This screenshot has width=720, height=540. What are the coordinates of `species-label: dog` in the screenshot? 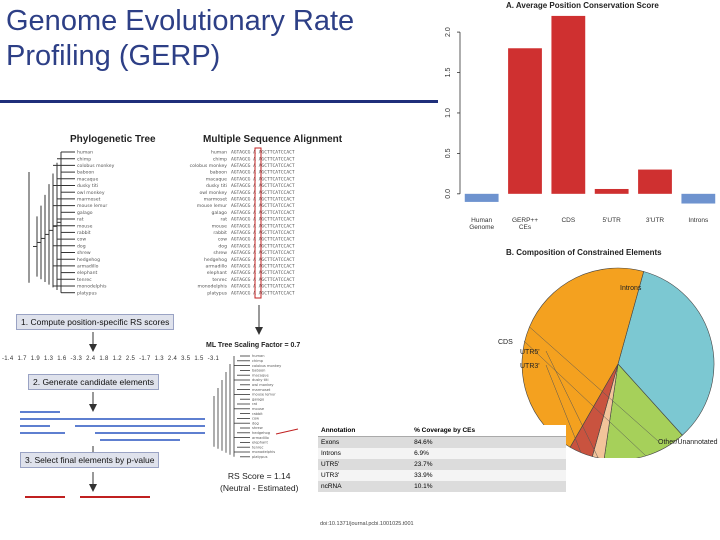 It's located at (81, 246).